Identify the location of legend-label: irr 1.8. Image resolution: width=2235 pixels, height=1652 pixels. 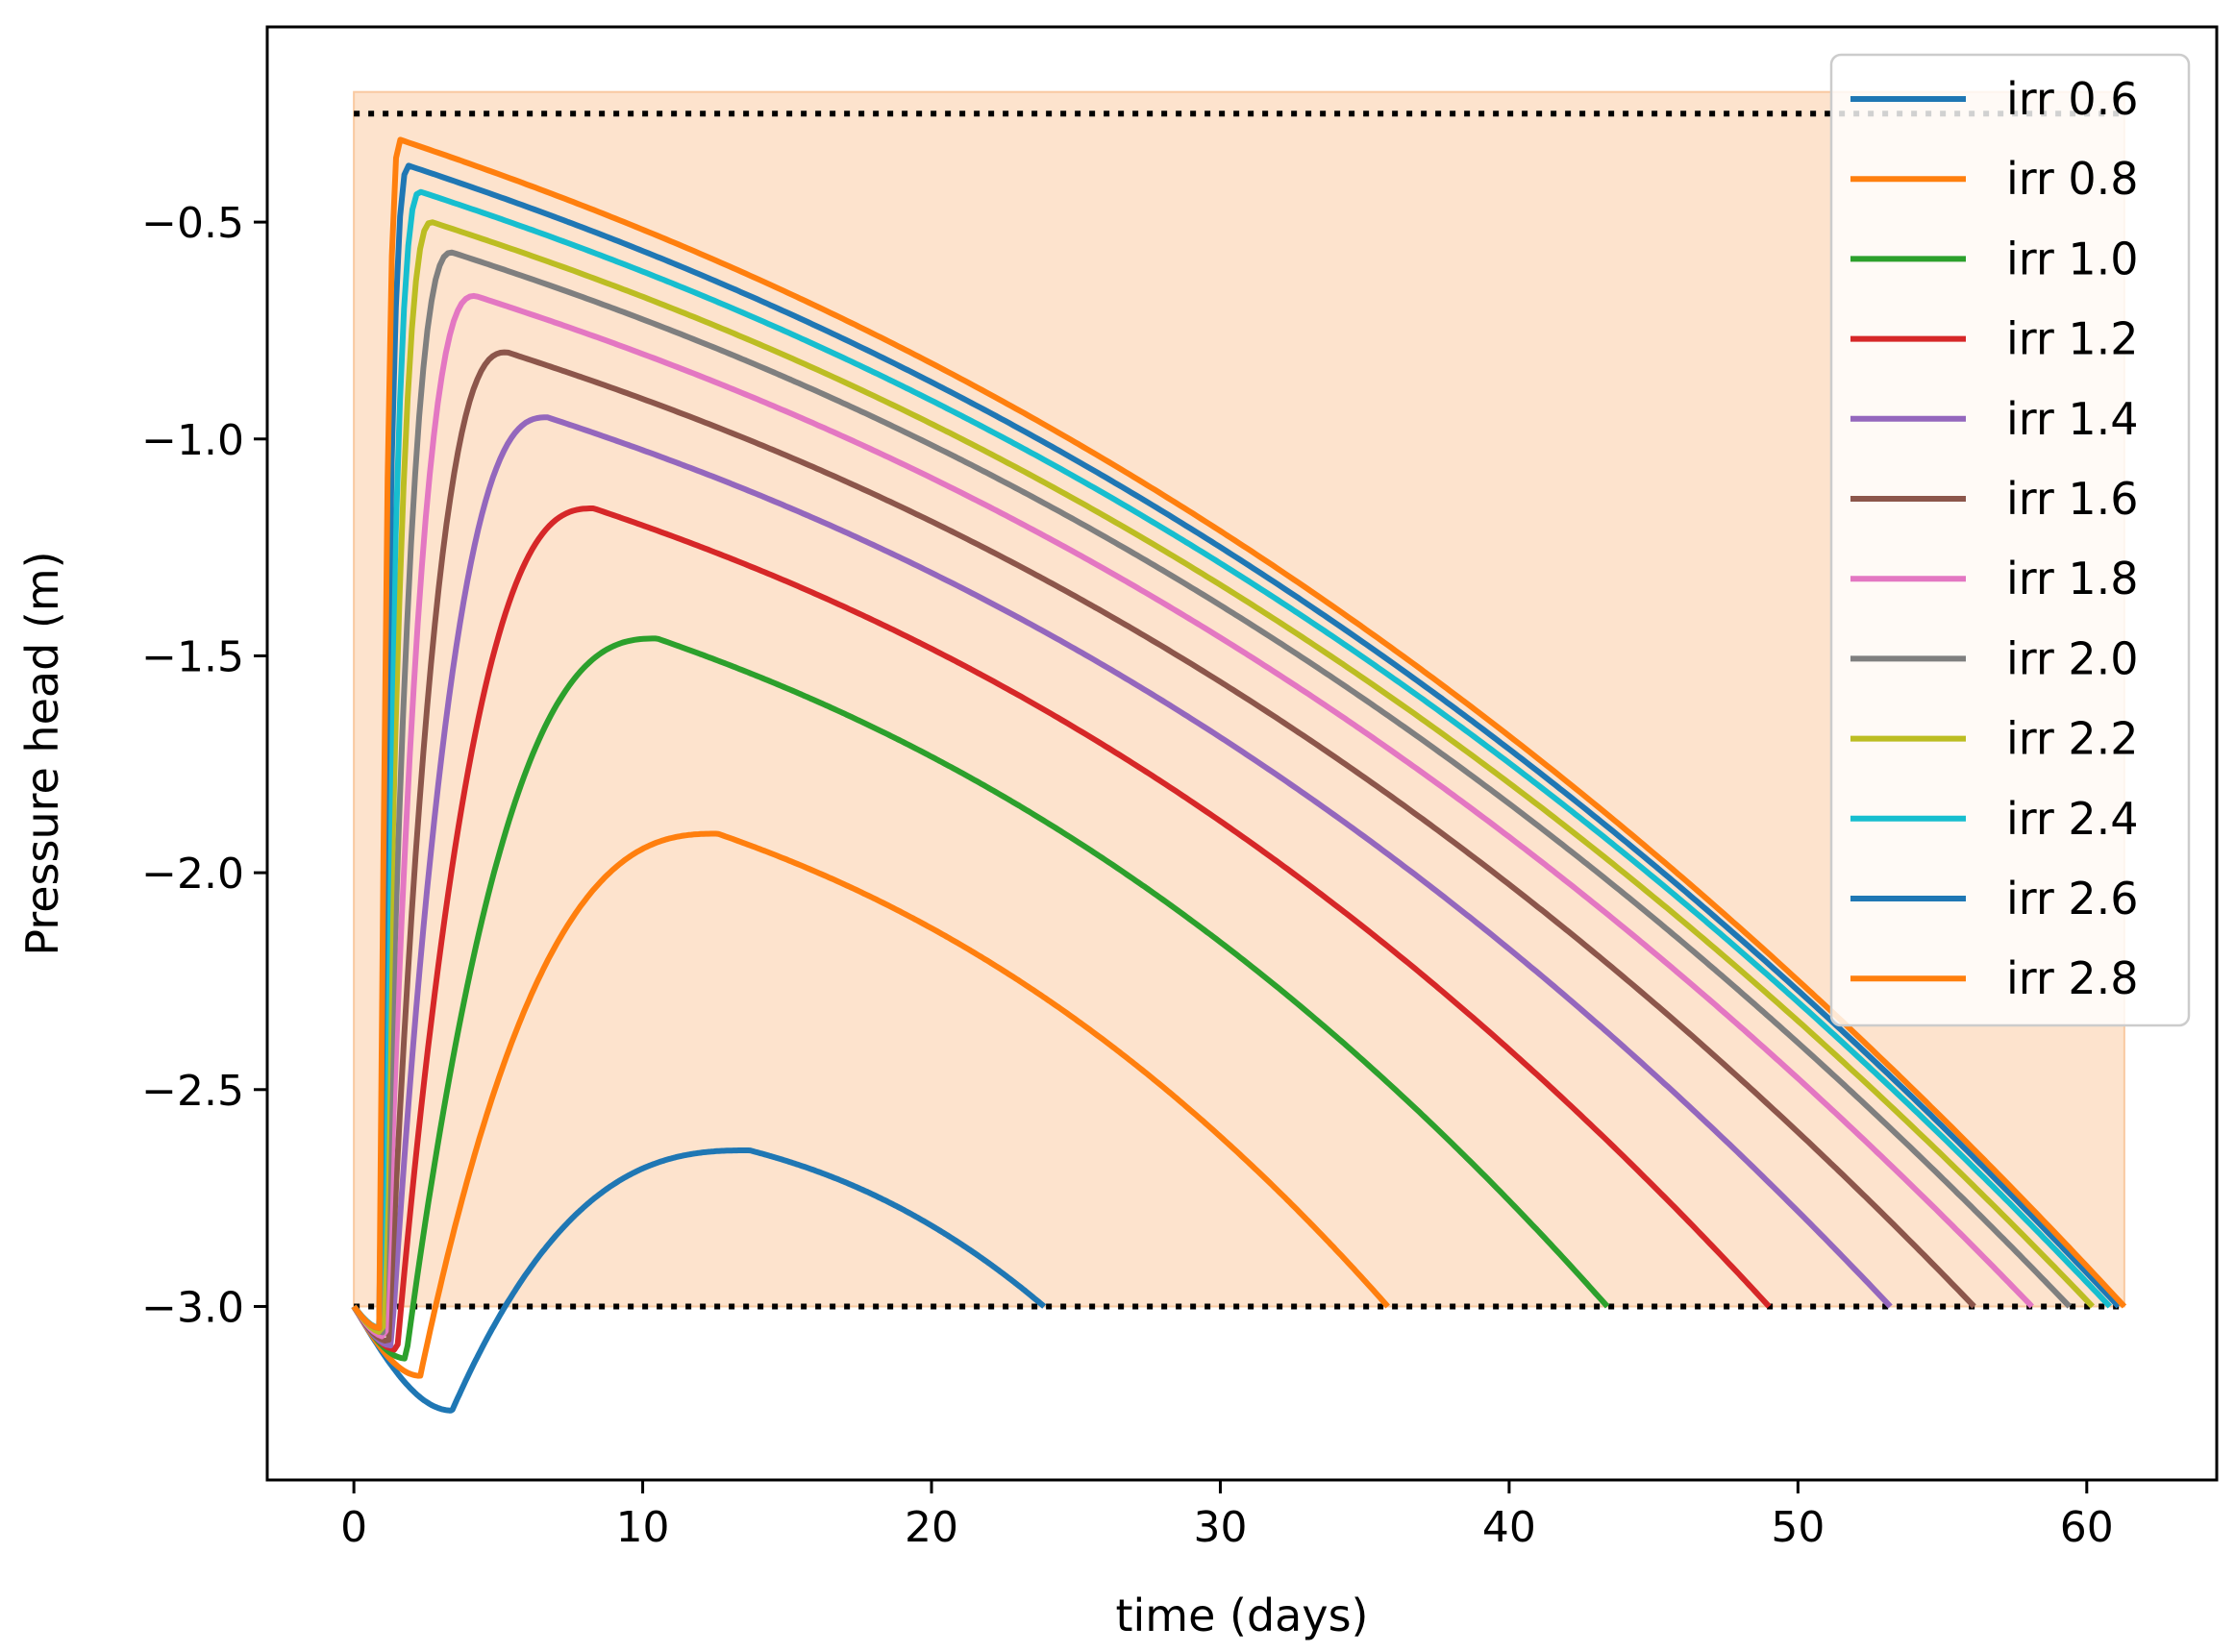
(2072, 578).